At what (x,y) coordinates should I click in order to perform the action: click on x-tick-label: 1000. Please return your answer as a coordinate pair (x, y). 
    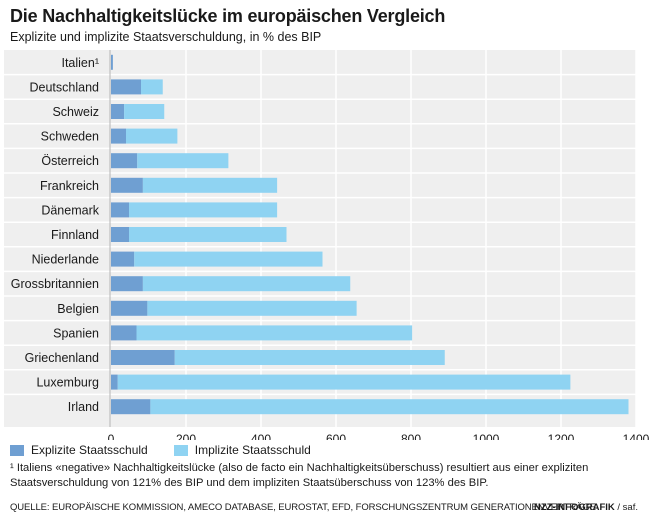
    Looking at the image, I should click on (486, 436).